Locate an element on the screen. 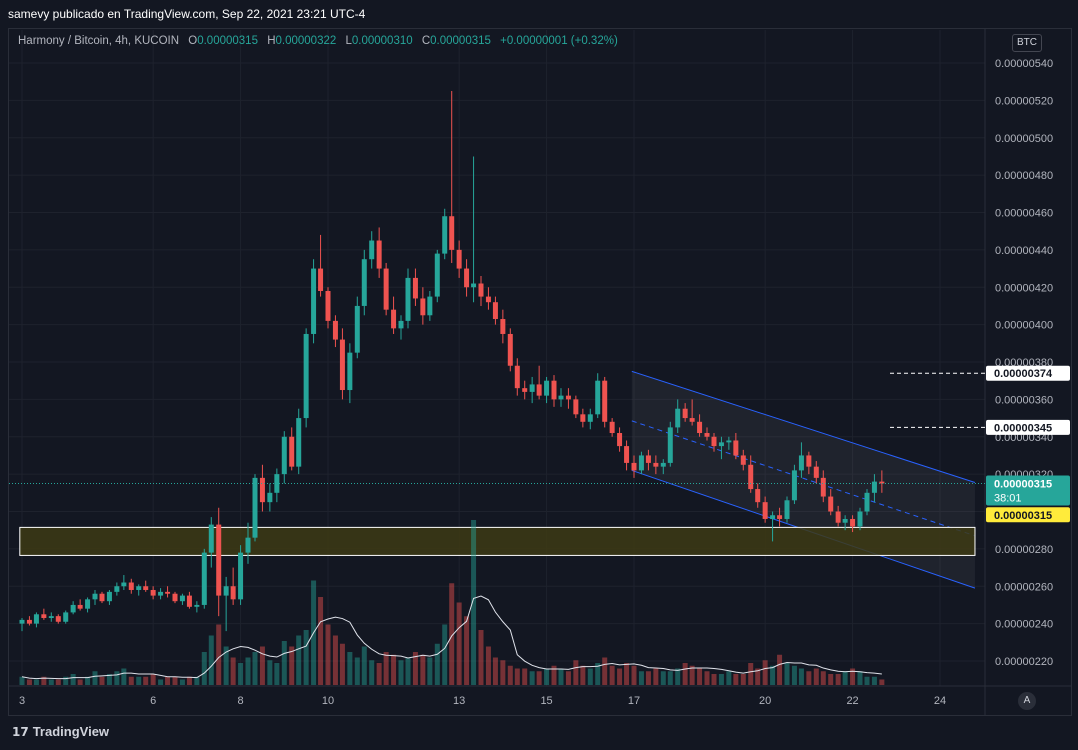 This screenshot has height=750, width=1078. channel-upper-line is located at coordinates (803, 427).